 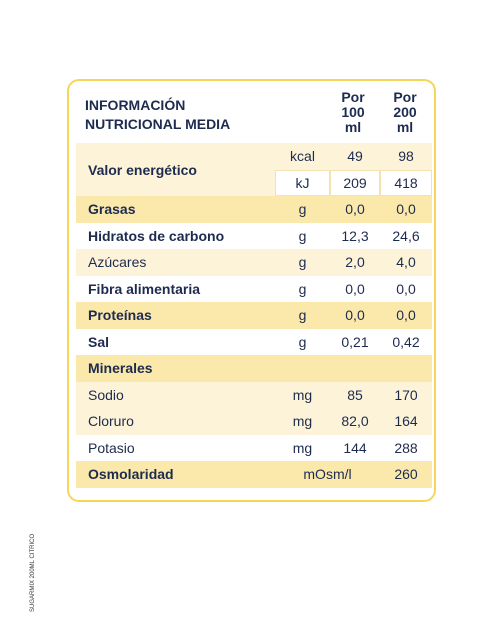 I want to click on table-cell: 288, so click(x=406, y=447).